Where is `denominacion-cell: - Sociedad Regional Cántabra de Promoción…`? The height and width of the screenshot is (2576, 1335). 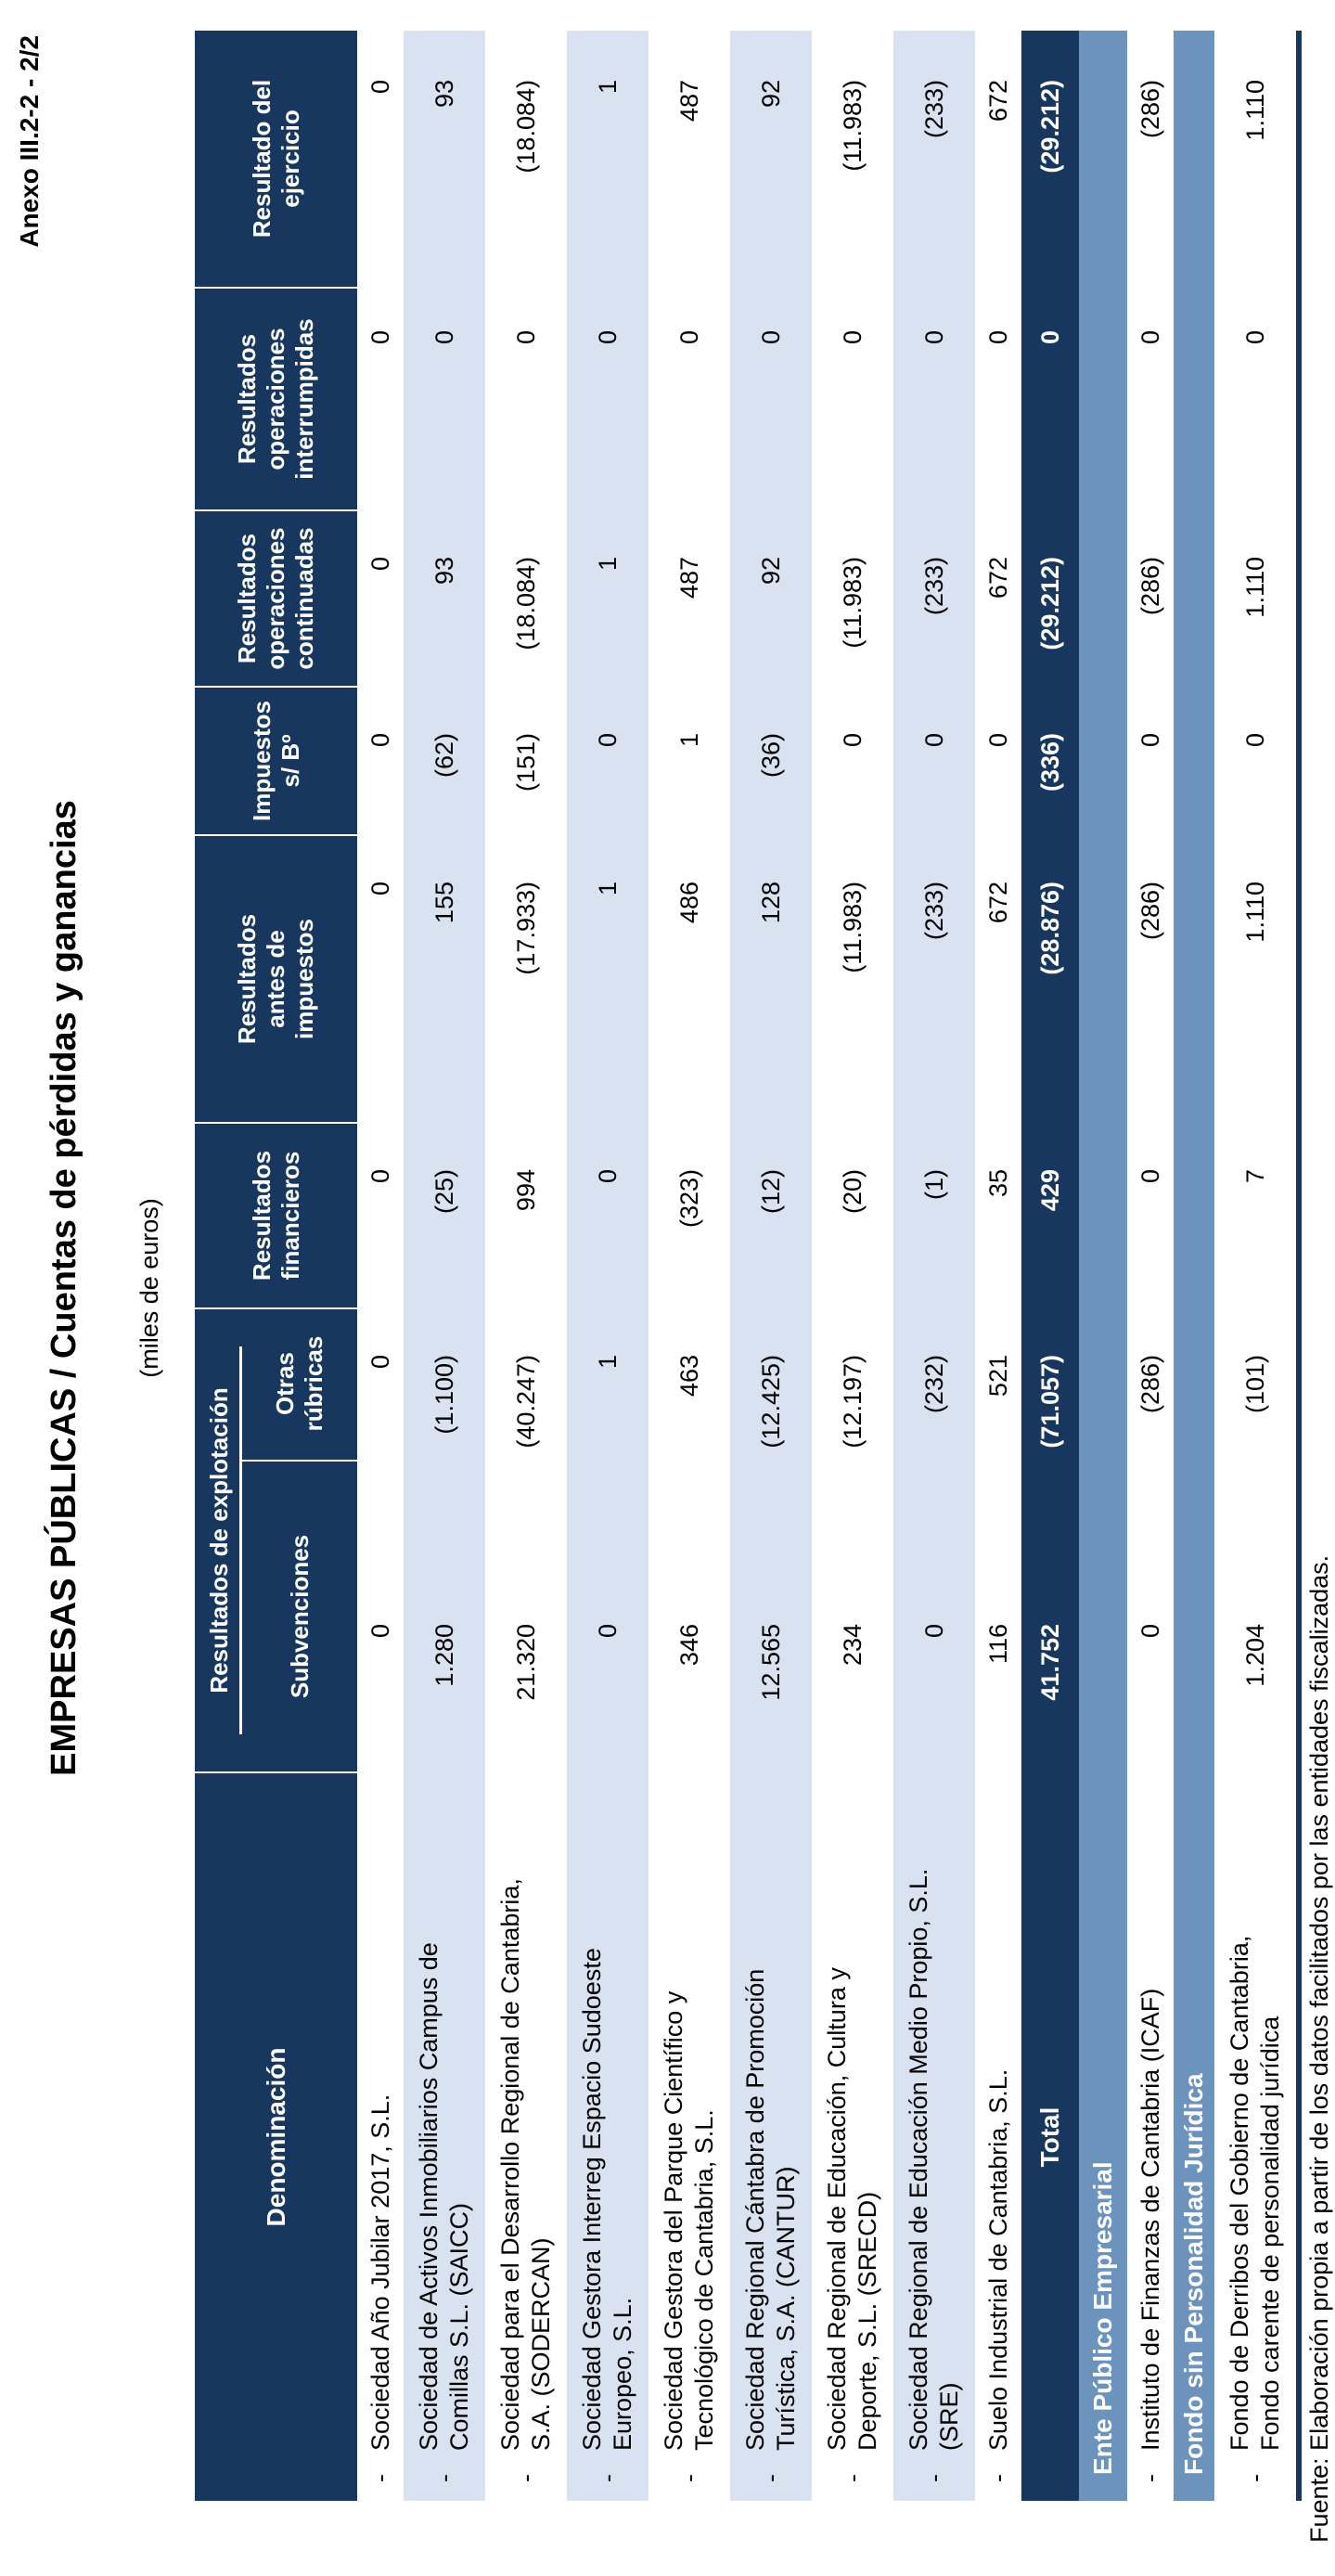
denominacion-cell: - Sociedad Regional Cántabra de Promoción… is located at coordinates (771, 2137).